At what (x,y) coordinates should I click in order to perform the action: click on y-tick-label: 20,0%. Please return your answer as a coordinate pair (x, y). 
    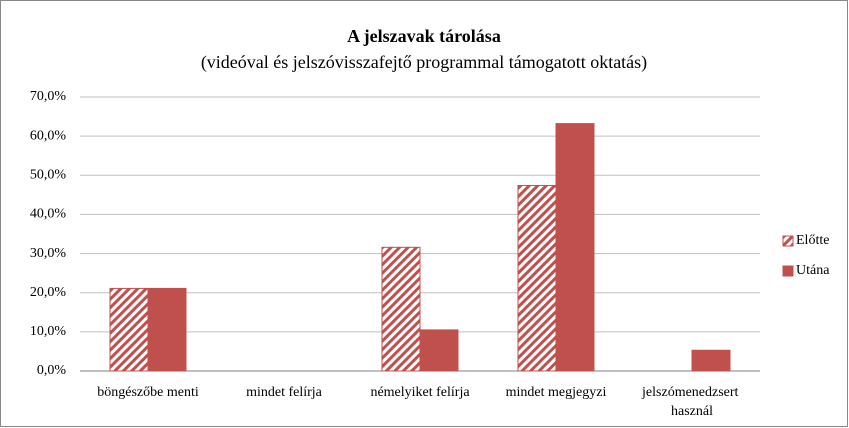
    Looking at the image, I should click on (48, 292).